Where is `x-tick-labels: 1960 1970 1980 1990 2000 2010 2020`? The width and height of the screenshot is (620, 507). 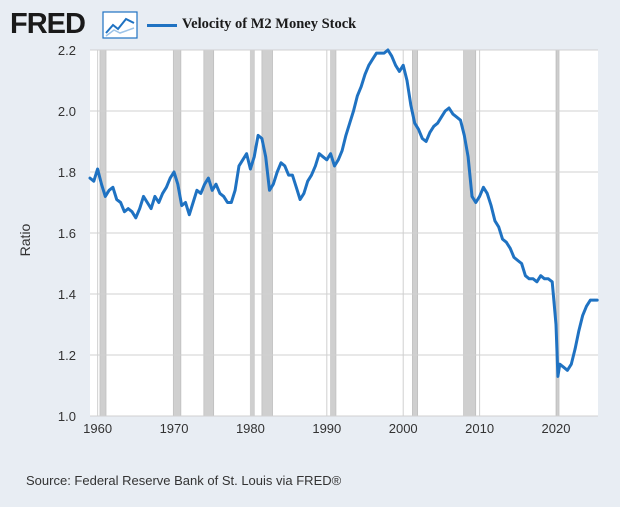
x-tick-labels: 1960 1970 1980 1990 2000 2010 2020 is located at coordinates (326, 428).